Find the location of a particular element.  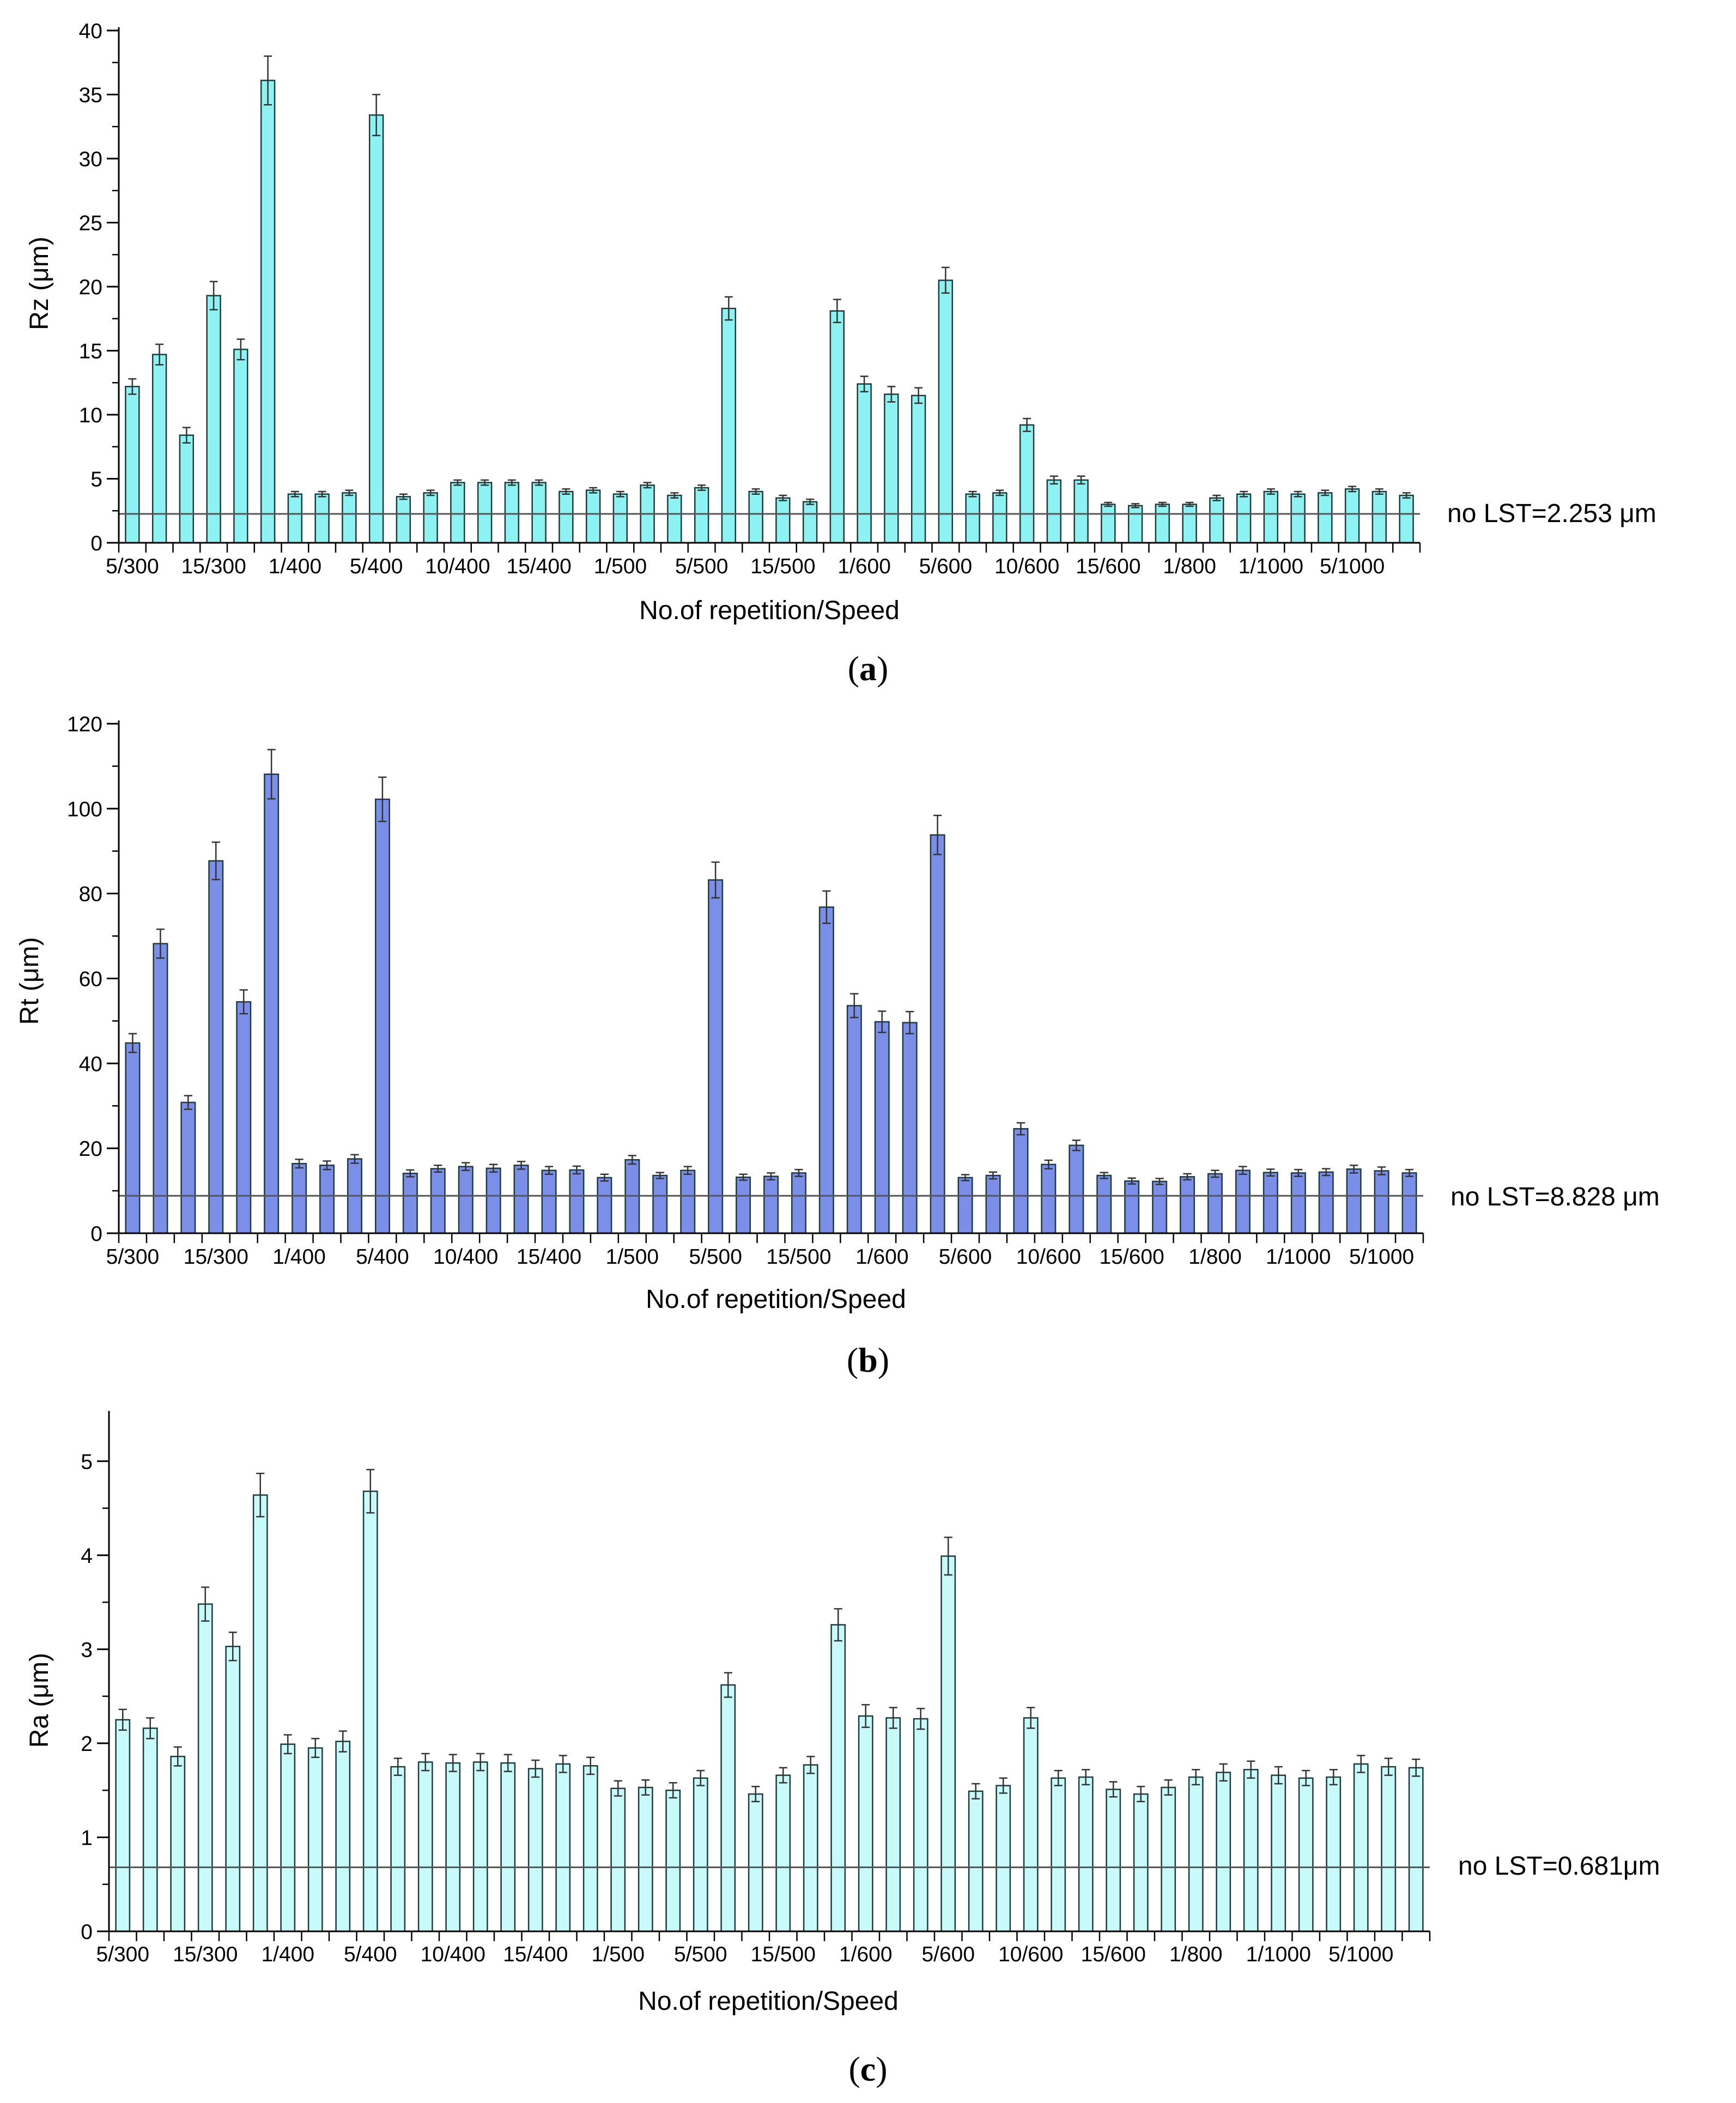

x-tick-label-b-5: 15/400 is located at coordinates (549, 1257).